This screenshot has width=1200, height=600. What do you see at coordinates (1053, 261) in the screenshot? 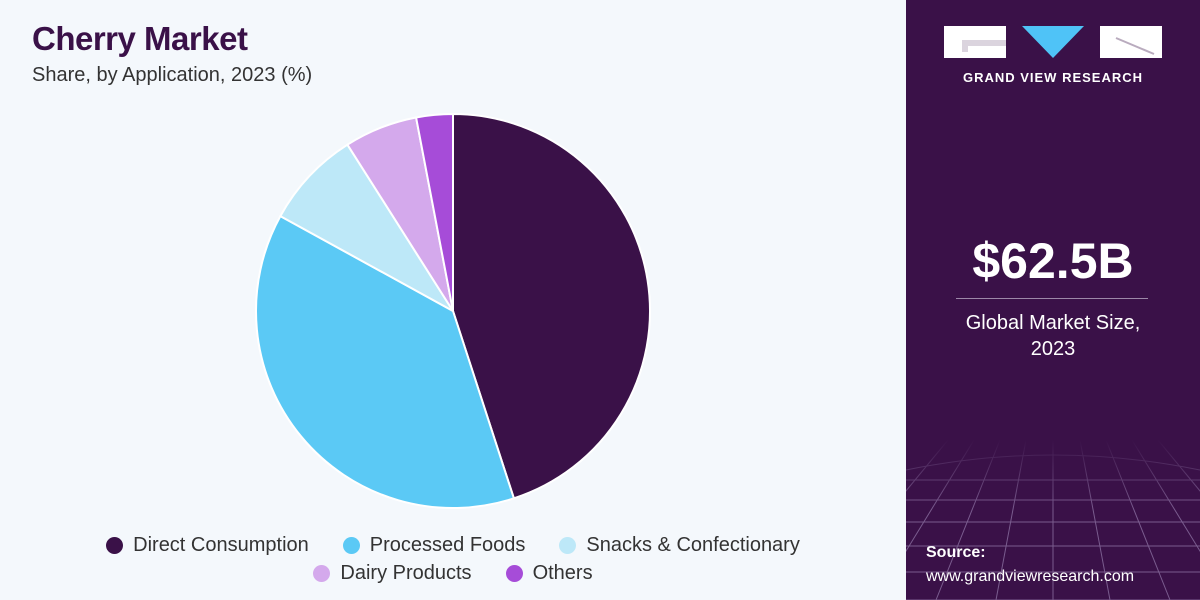
I see `market-size-value: $62.5B` at bounding box center [1053, 261].